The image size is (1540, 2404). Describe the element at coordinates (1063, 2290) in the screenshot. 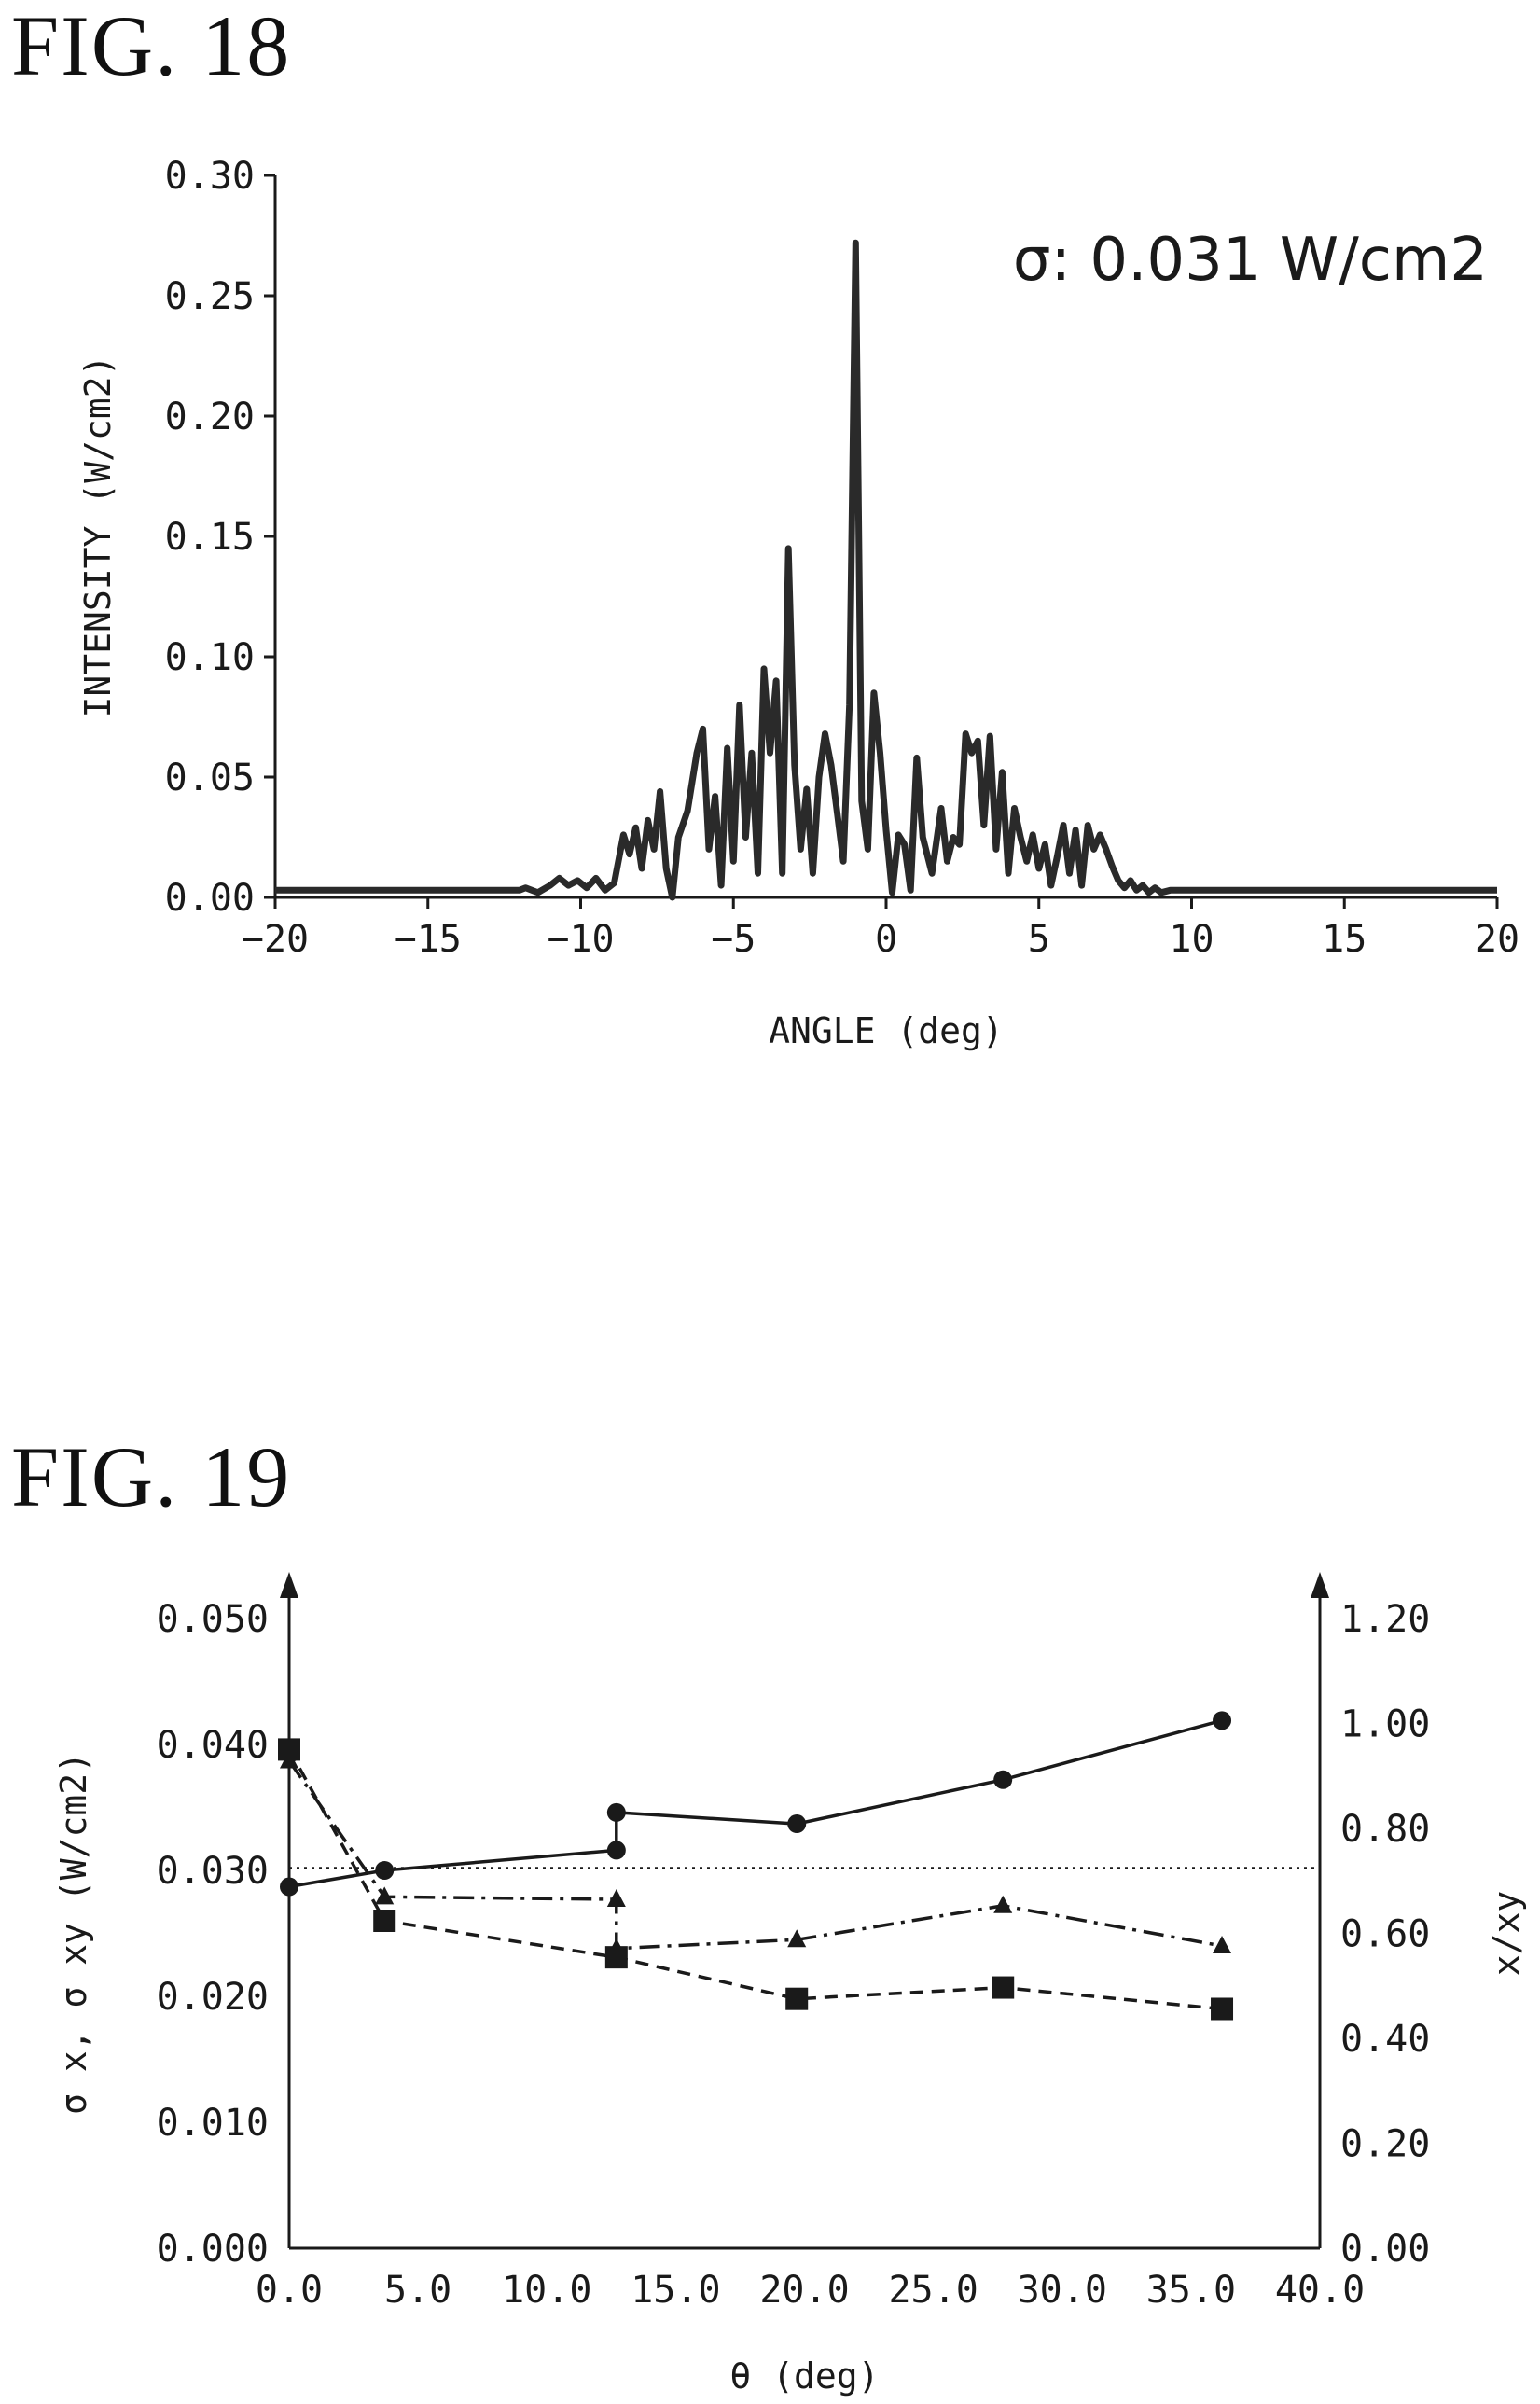

I see `x-tick-label: 30.0` at that location.